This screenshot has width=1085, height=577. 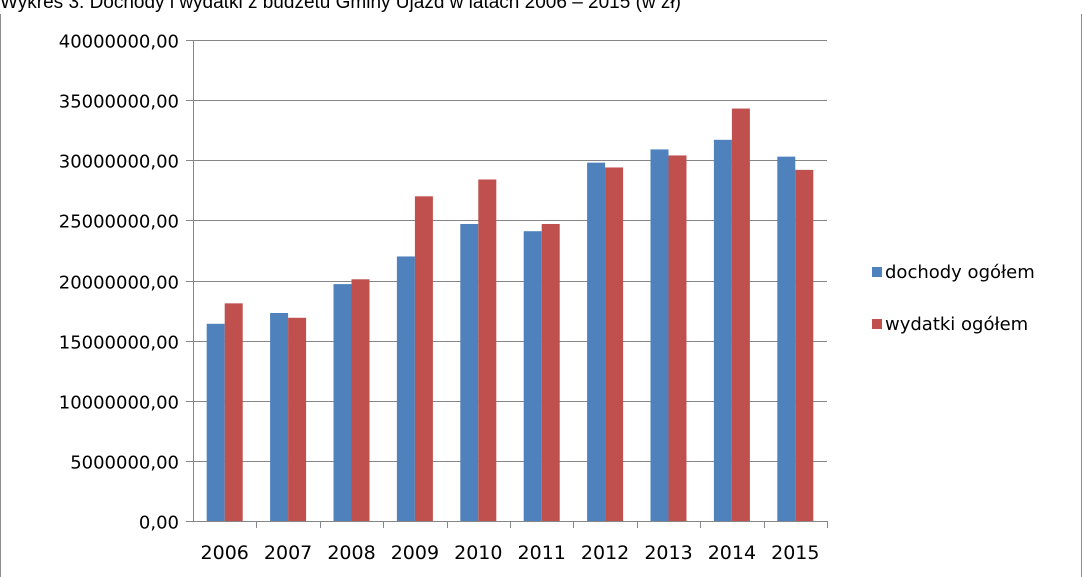 I want to click on bar-wydatki-ogółem-2015, so click(x=804, y=345).